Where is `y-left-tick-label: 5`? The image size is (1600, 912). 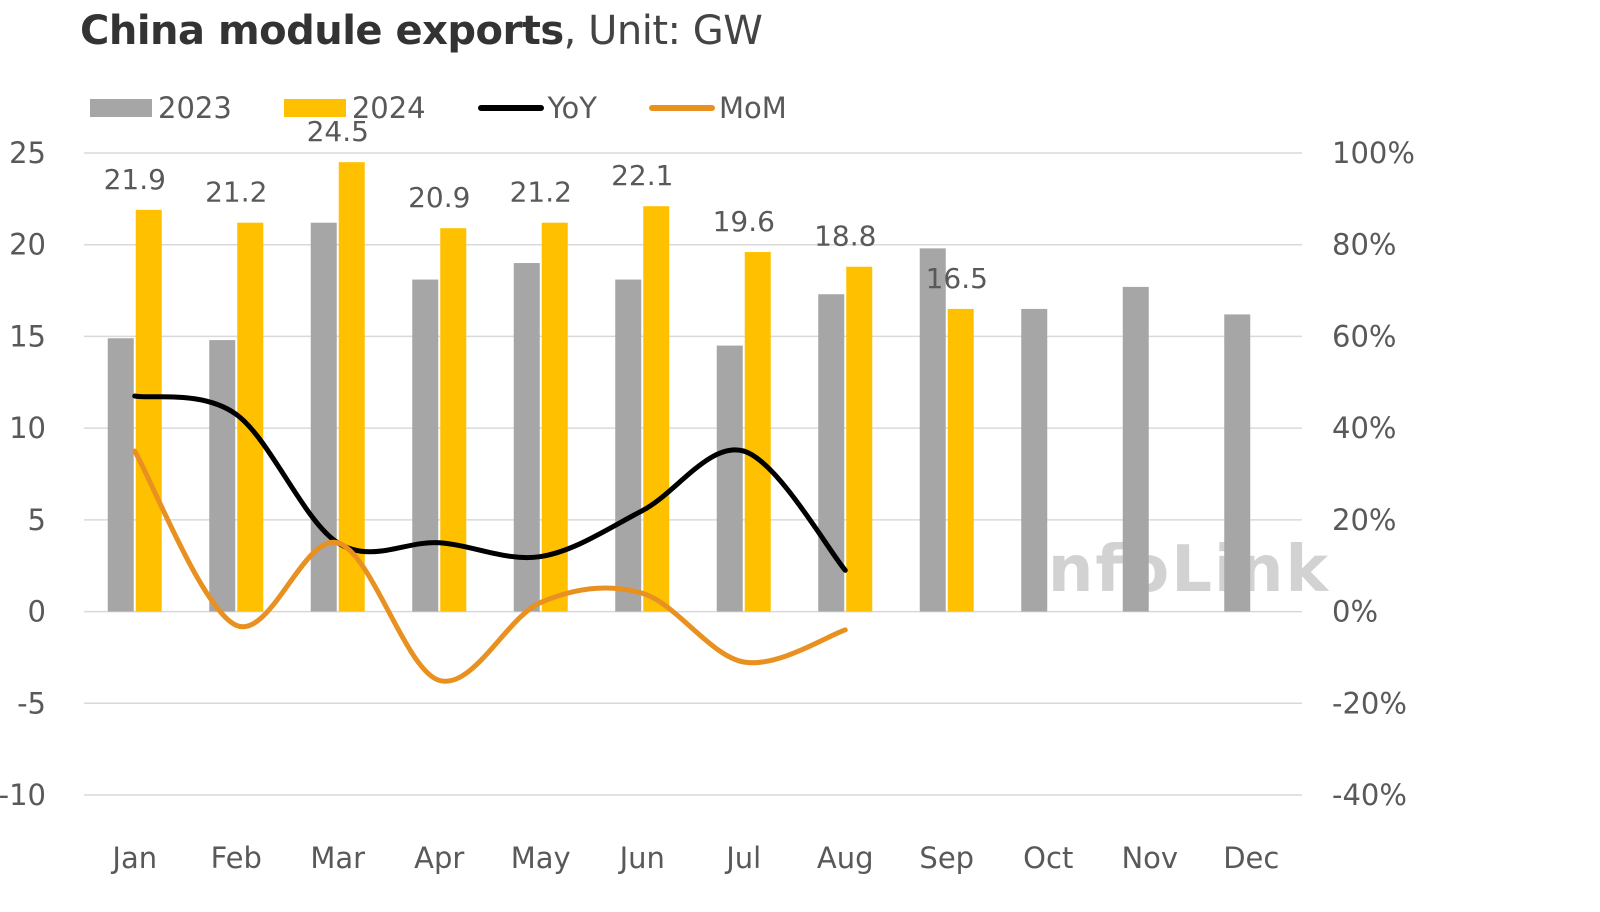
y-left-tick-label: 5 is located at coordinates (37, 520).